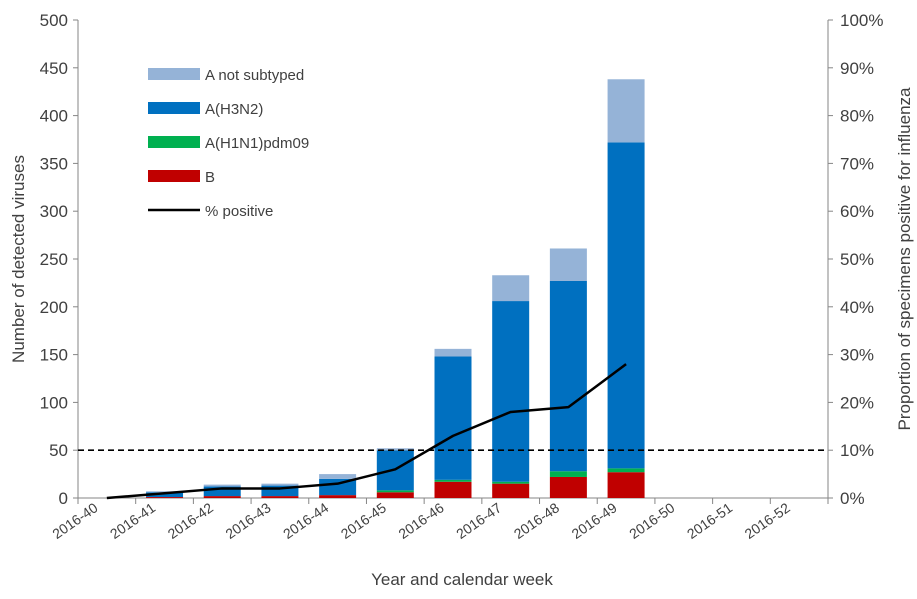 The width and height of the screenshot is (917, 599). I want to click on y-tick-label-left: 0, so click(63, 498).